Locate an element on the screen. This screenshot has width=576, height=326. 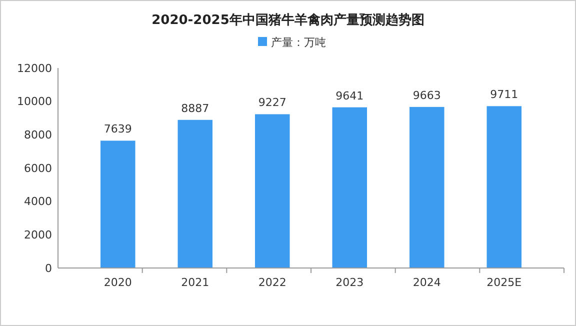
x-tick-label: 2023 is located at coordinates (350, 282).